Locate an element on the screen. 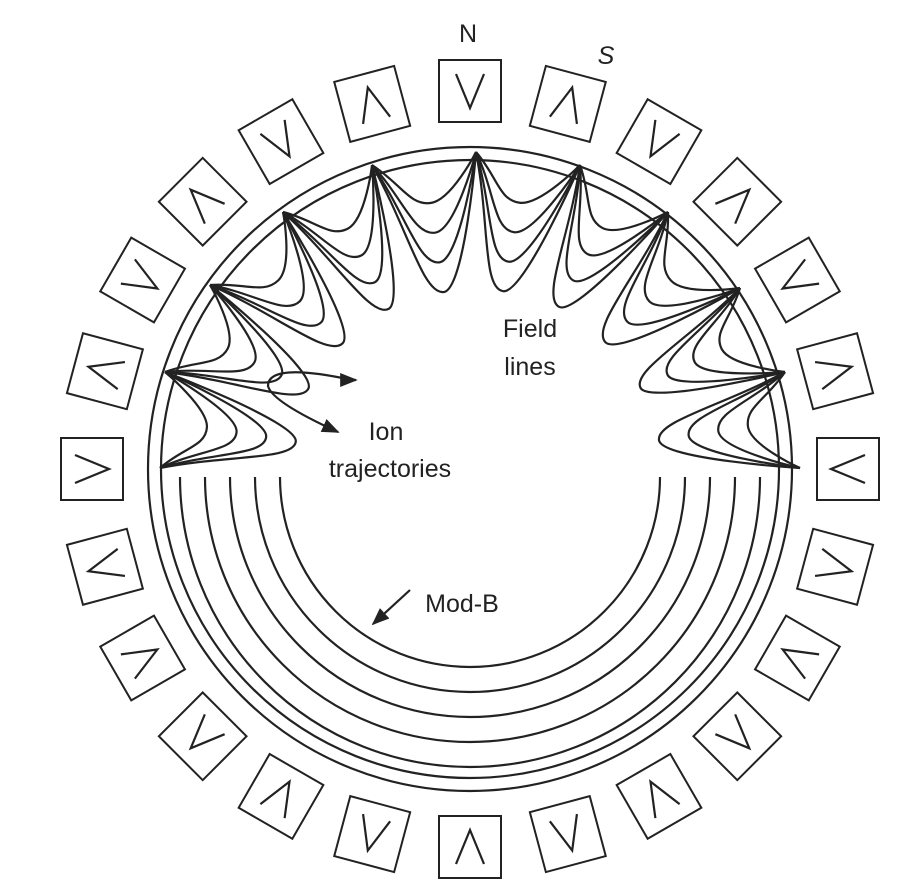  ion-trajectories-label: Ion is located at coordinates (386, 432).